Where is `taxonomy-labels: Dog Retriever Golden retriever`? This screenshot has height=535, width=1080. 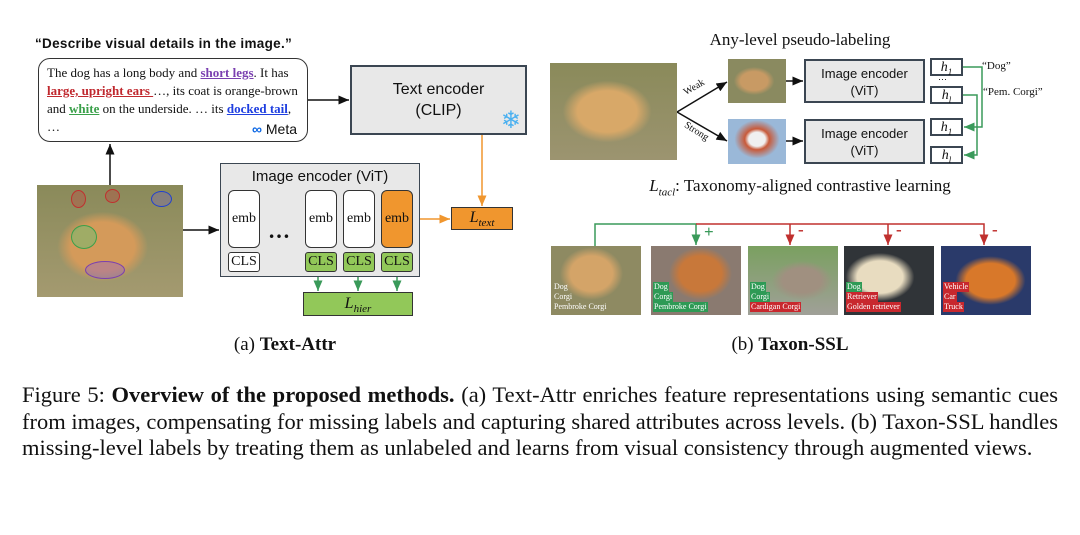 taxonomy-labels: Dog Retriever Golden retriever is located at coordinates (873, 297).